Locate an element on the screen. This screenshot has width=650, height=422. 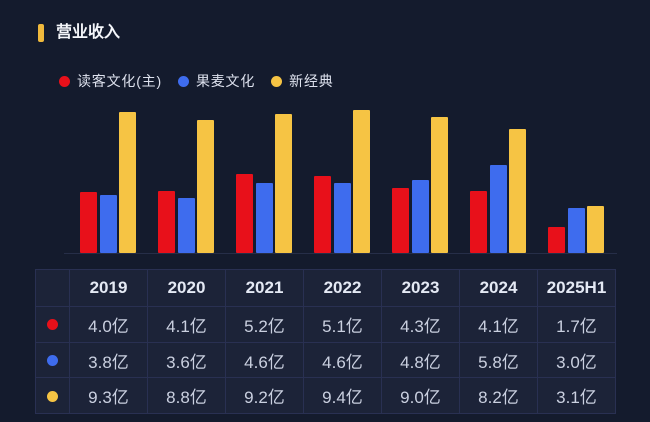
table-row-1: 3.8亿 3.6亿 4.6亿 4.6亿 4.8亿 5.8亿 3.0亿 is located at coordinates (325, 360).